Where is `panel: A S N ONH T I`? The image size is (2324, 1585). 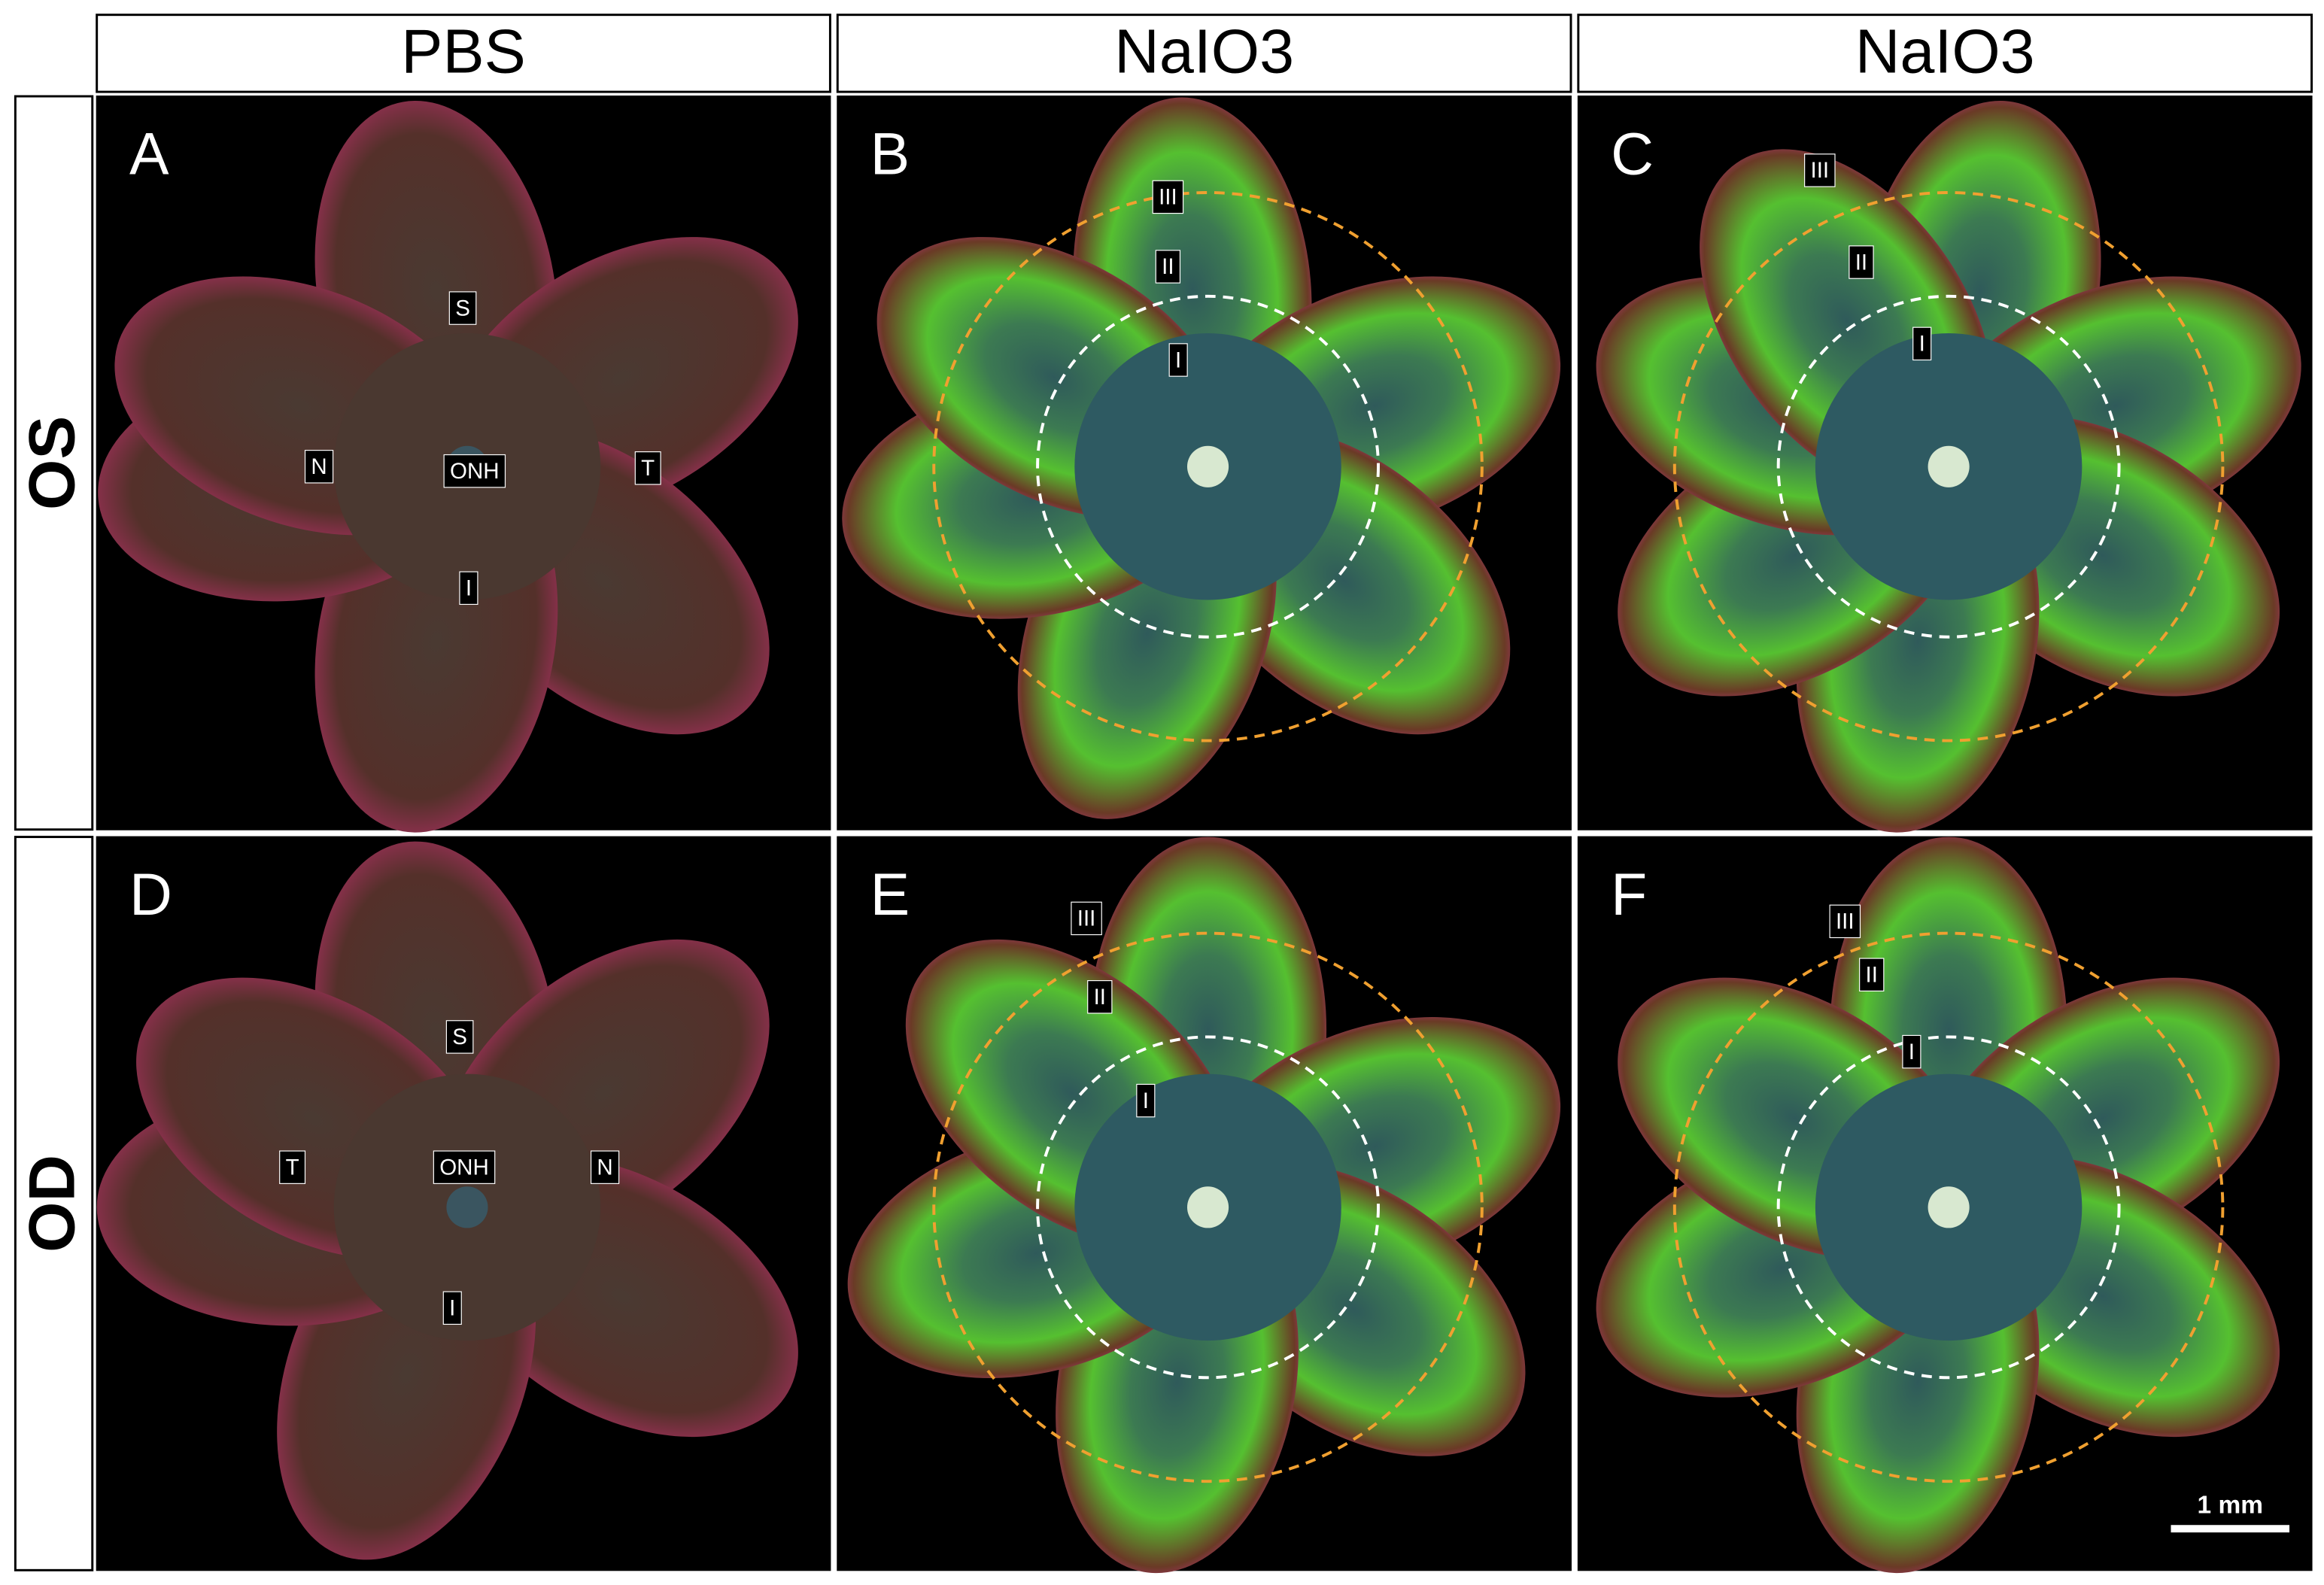 panel: A S N ONH T I is located at coordinates (463, 464).